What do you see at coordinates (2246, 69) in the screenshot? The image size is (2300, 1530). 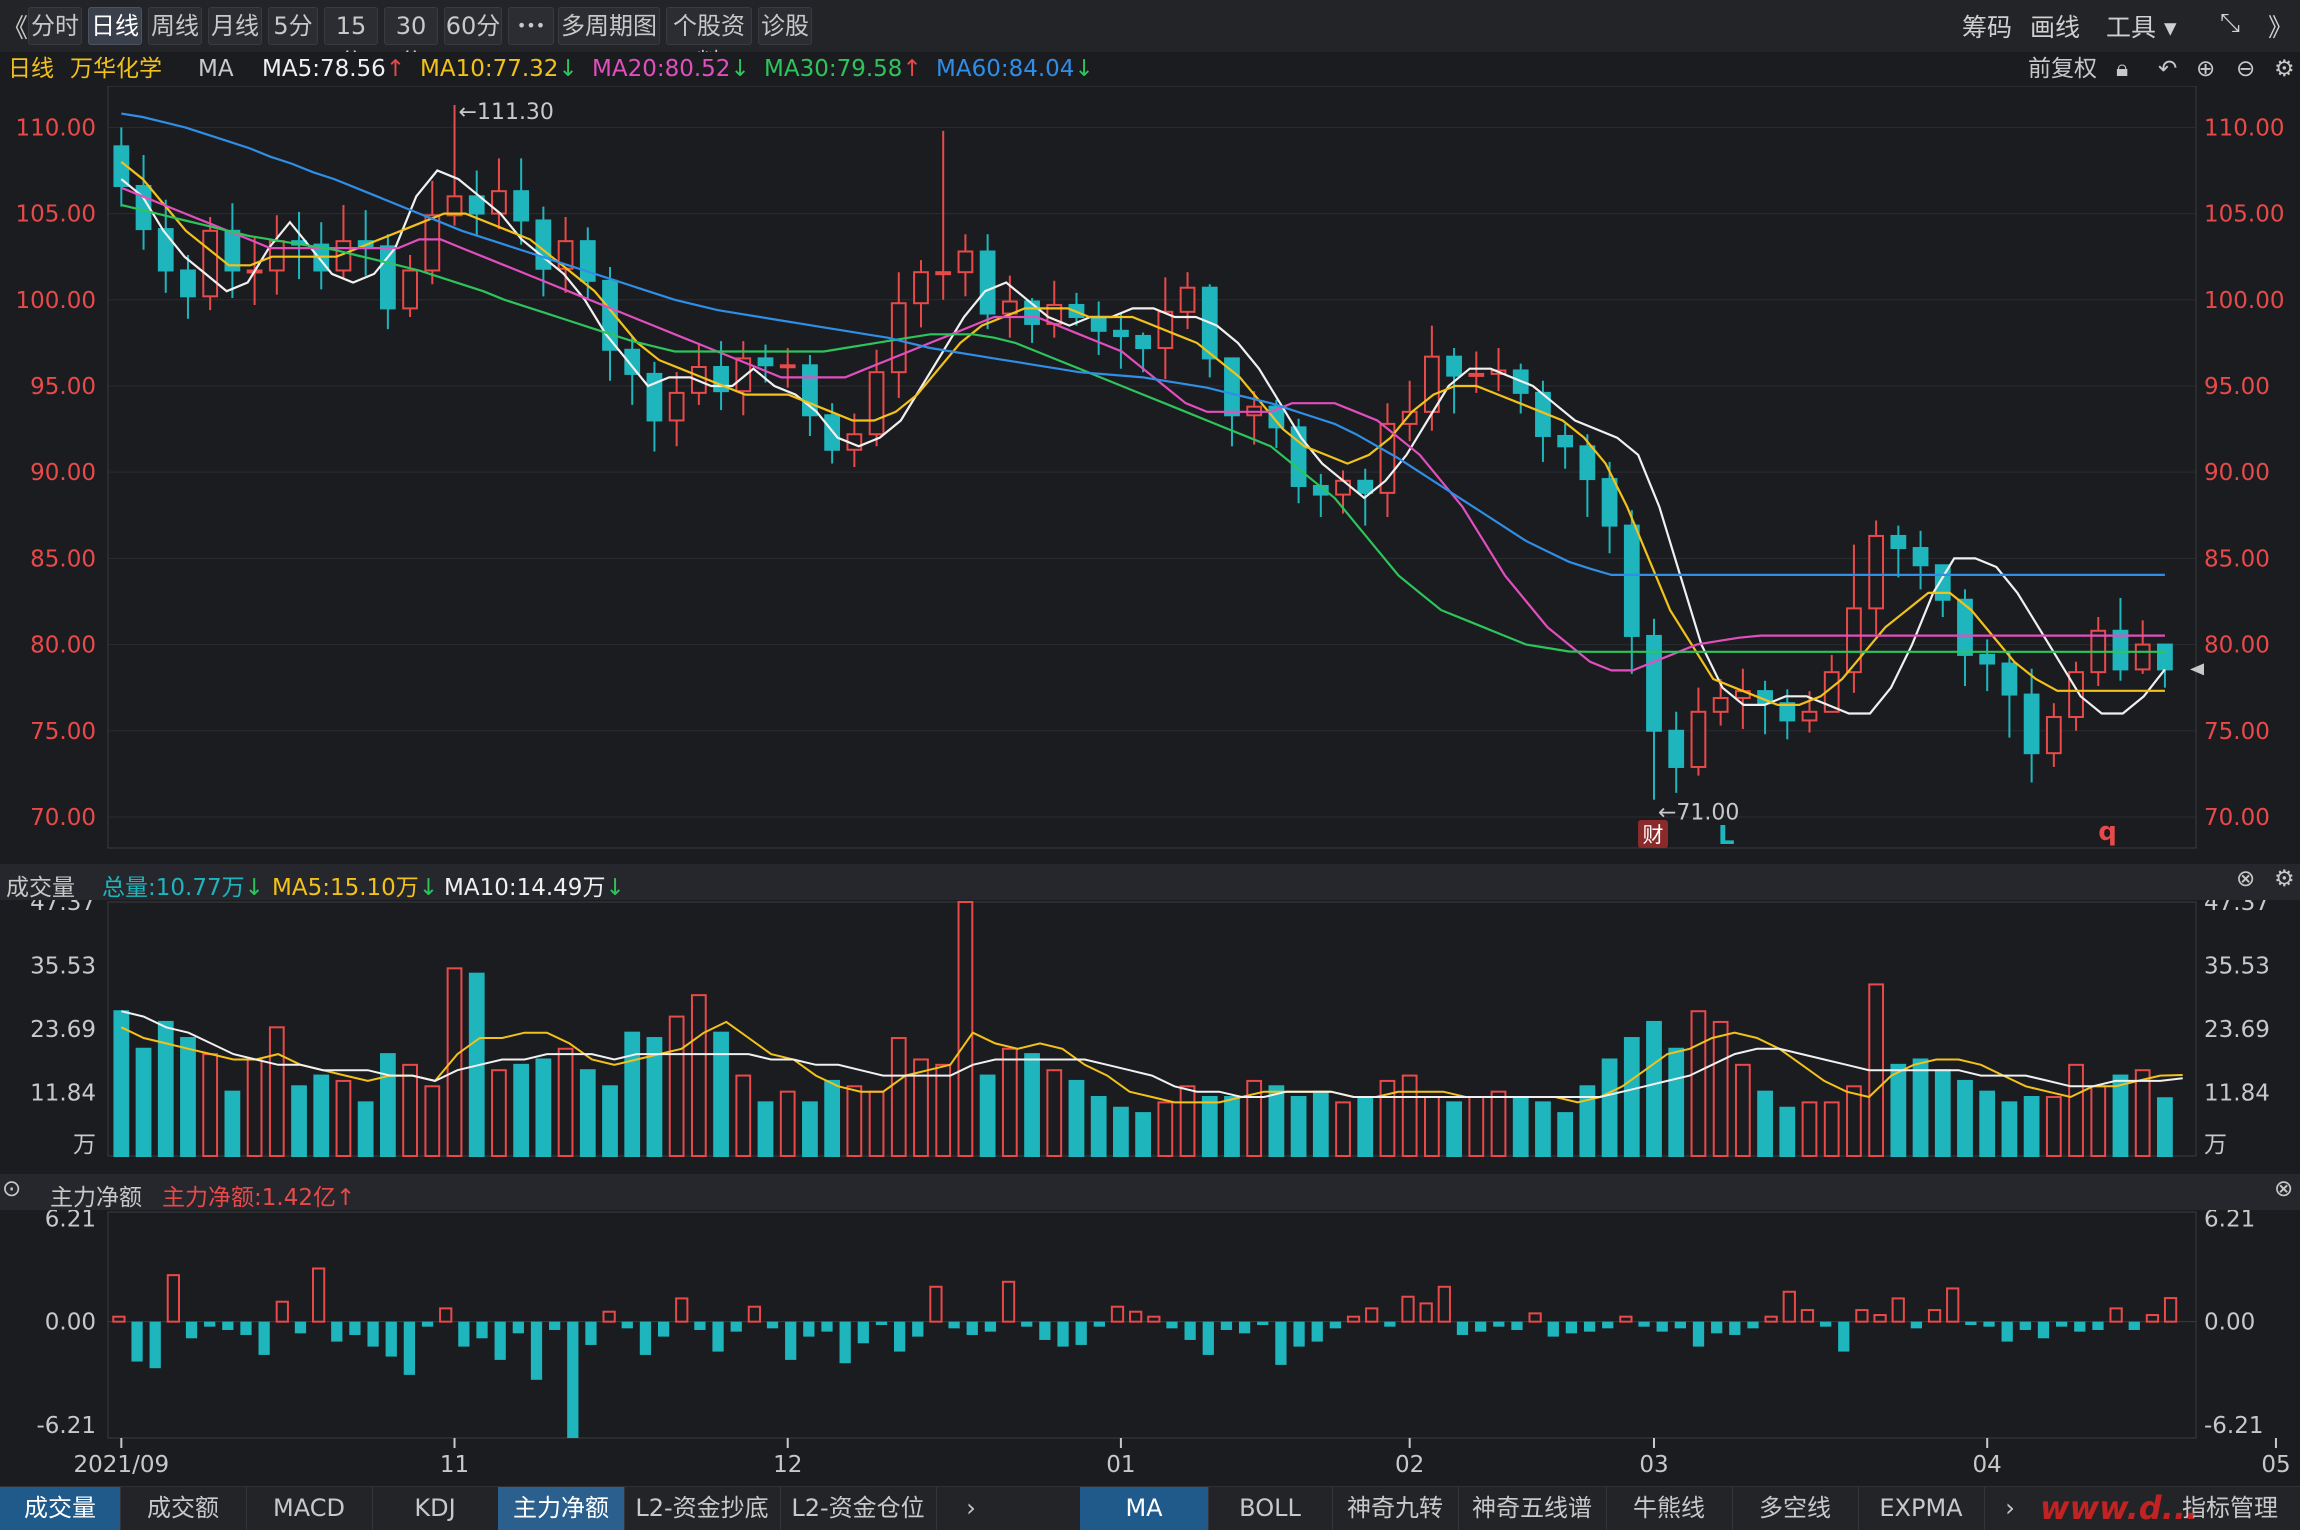 I see `zoom-out-icon: ⊖` at bounding box center [2246, 69].